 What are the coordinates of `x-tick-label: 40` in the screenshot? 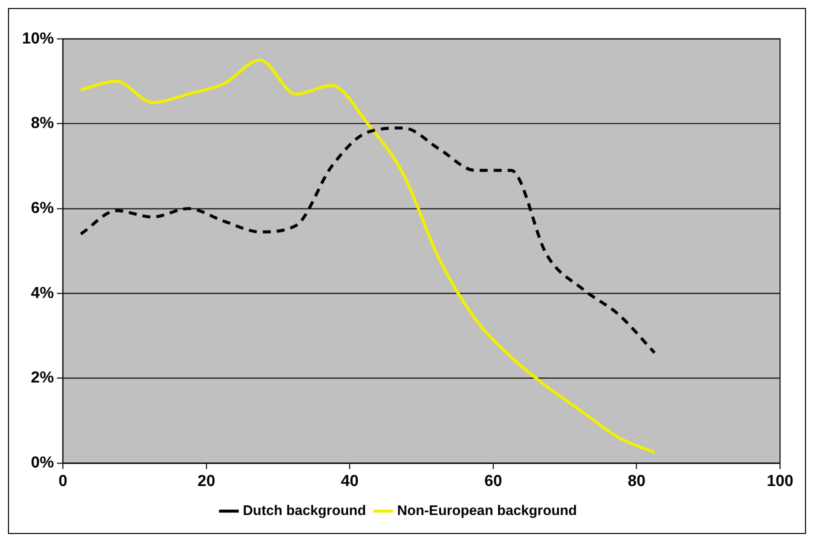 It's located at (349, 481).